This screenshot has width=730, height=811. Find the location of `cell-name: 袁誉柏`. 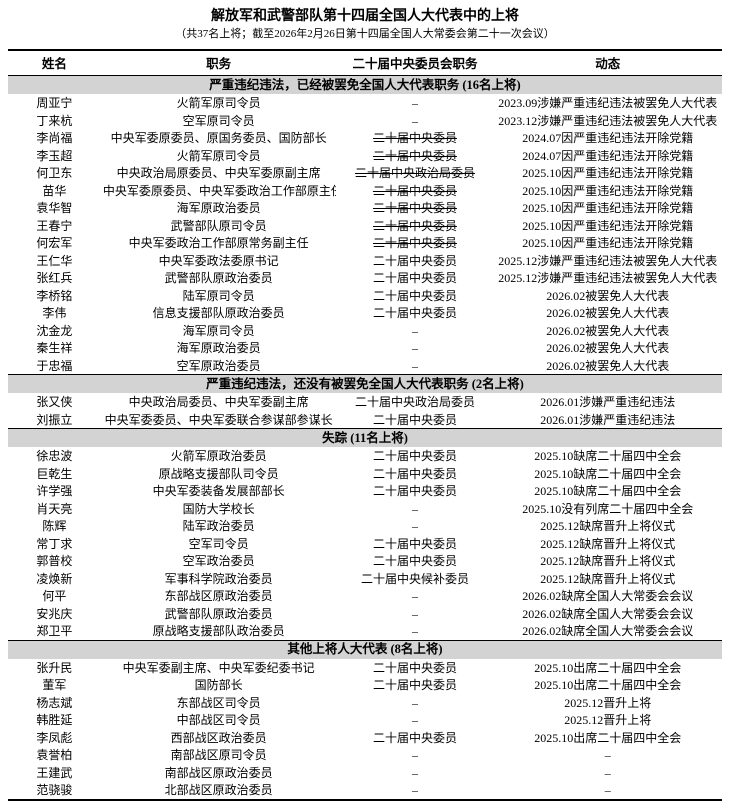

cell-name: 袁誉柏 is located at coordinates (54, 755).